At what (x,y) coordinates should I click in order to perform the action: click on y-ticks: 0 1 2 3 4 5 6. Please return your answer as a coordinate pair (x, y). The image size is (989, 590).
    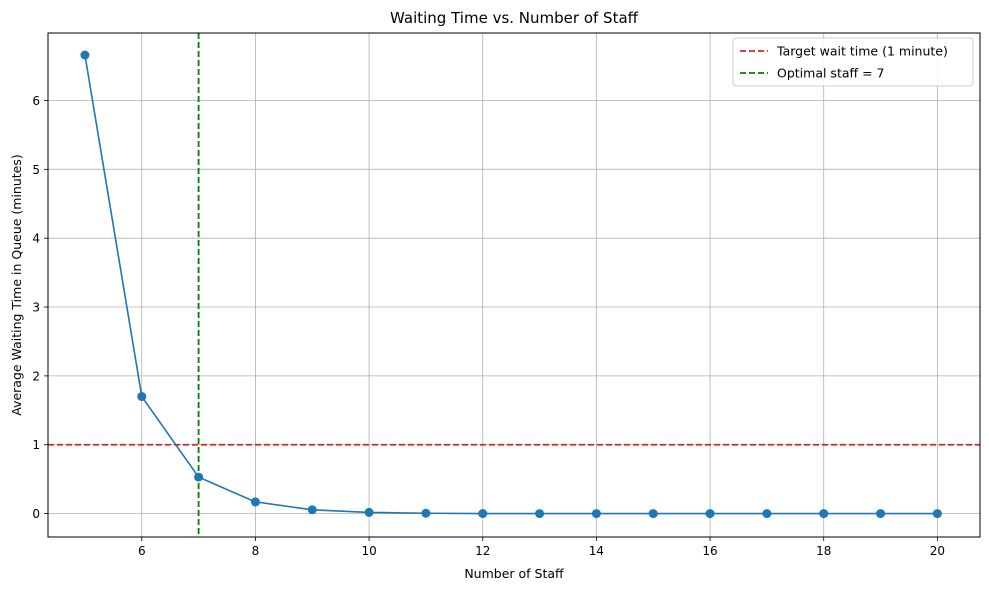
    Looking at the image, I should click on (40, 307).